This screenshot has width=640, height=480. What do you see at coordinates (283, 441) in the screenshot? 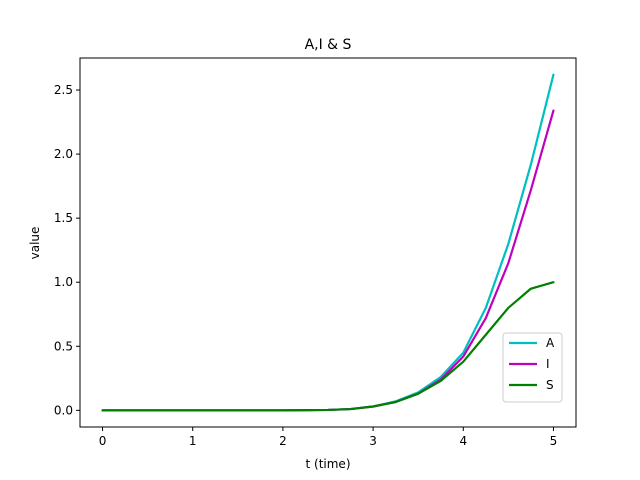
I see `x-tick-label: 2` at bounding box center [283, 441].